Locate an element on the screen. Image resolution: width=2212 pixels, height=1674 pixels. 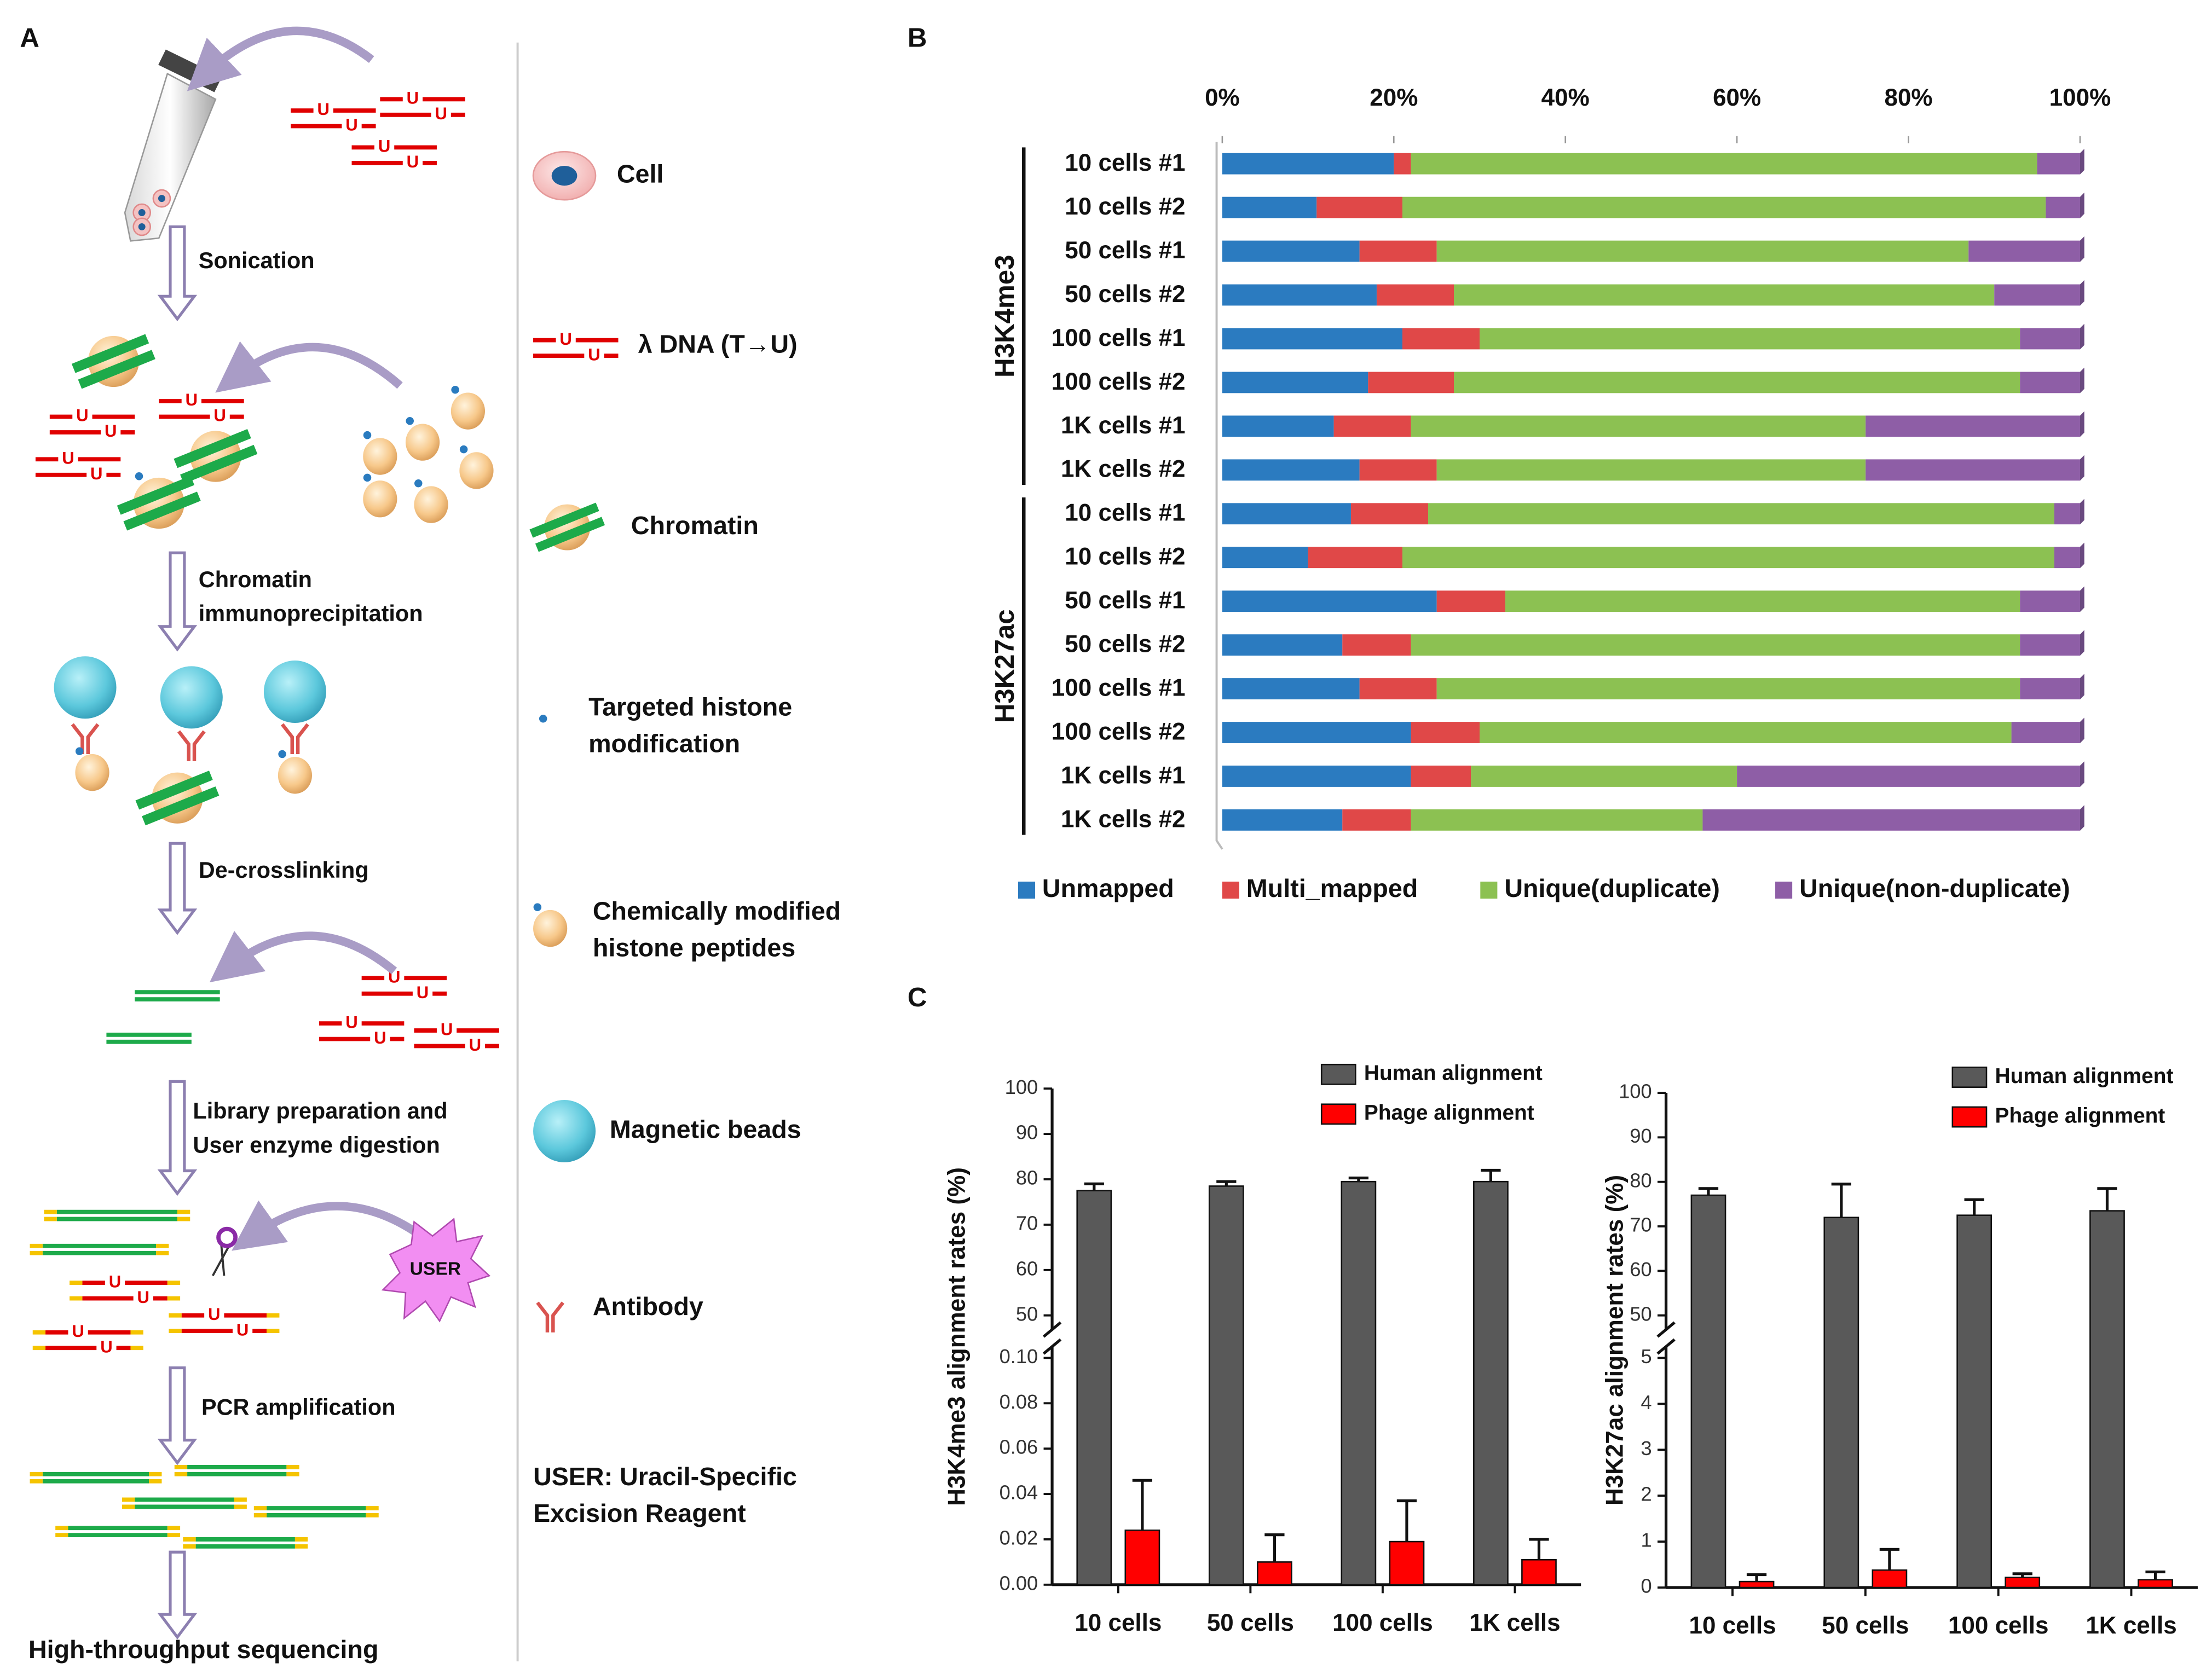
legend-label: USER: Uracil-Specific is located at coordinates (665, 1476).